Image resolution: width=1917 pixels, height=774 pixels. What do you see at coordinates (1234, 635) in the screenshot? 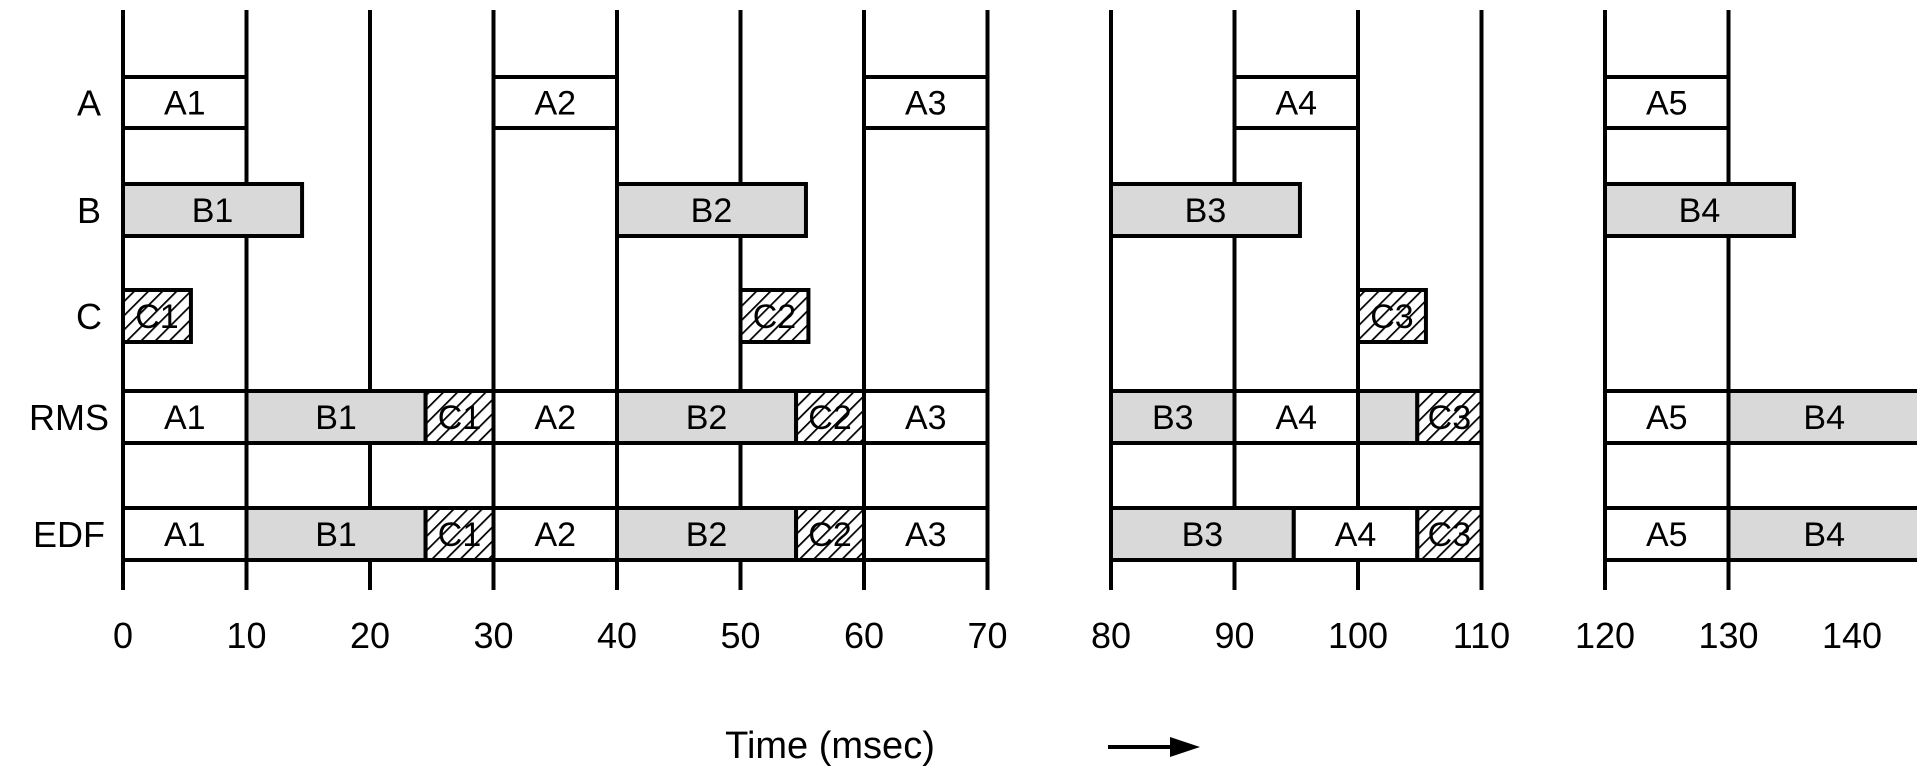
I see `tick-label: 90` at bounding box center [1234, 635].